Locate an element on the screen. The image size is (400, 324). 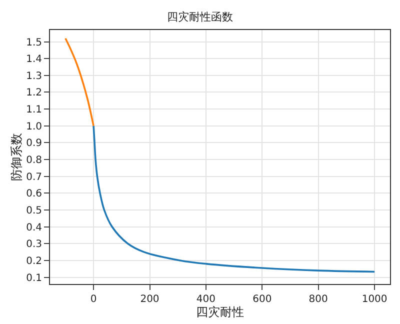
y-tick-label: 1.4 is located at coordinates (34, 60).